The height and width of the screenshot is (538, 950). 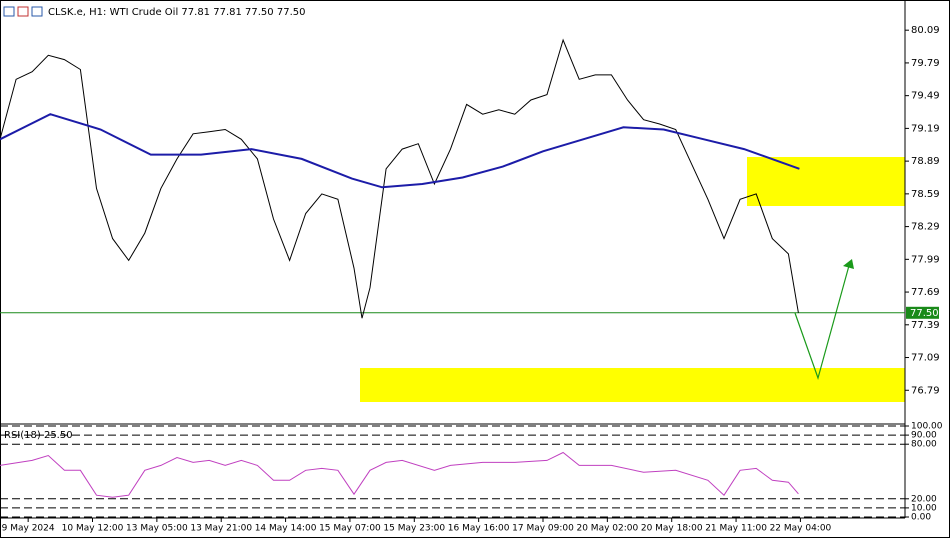 What do you see at coordinates (925, 96) in the screenshot?
I see `y-tick-label: 79.49` at bounding box center [925, 96].